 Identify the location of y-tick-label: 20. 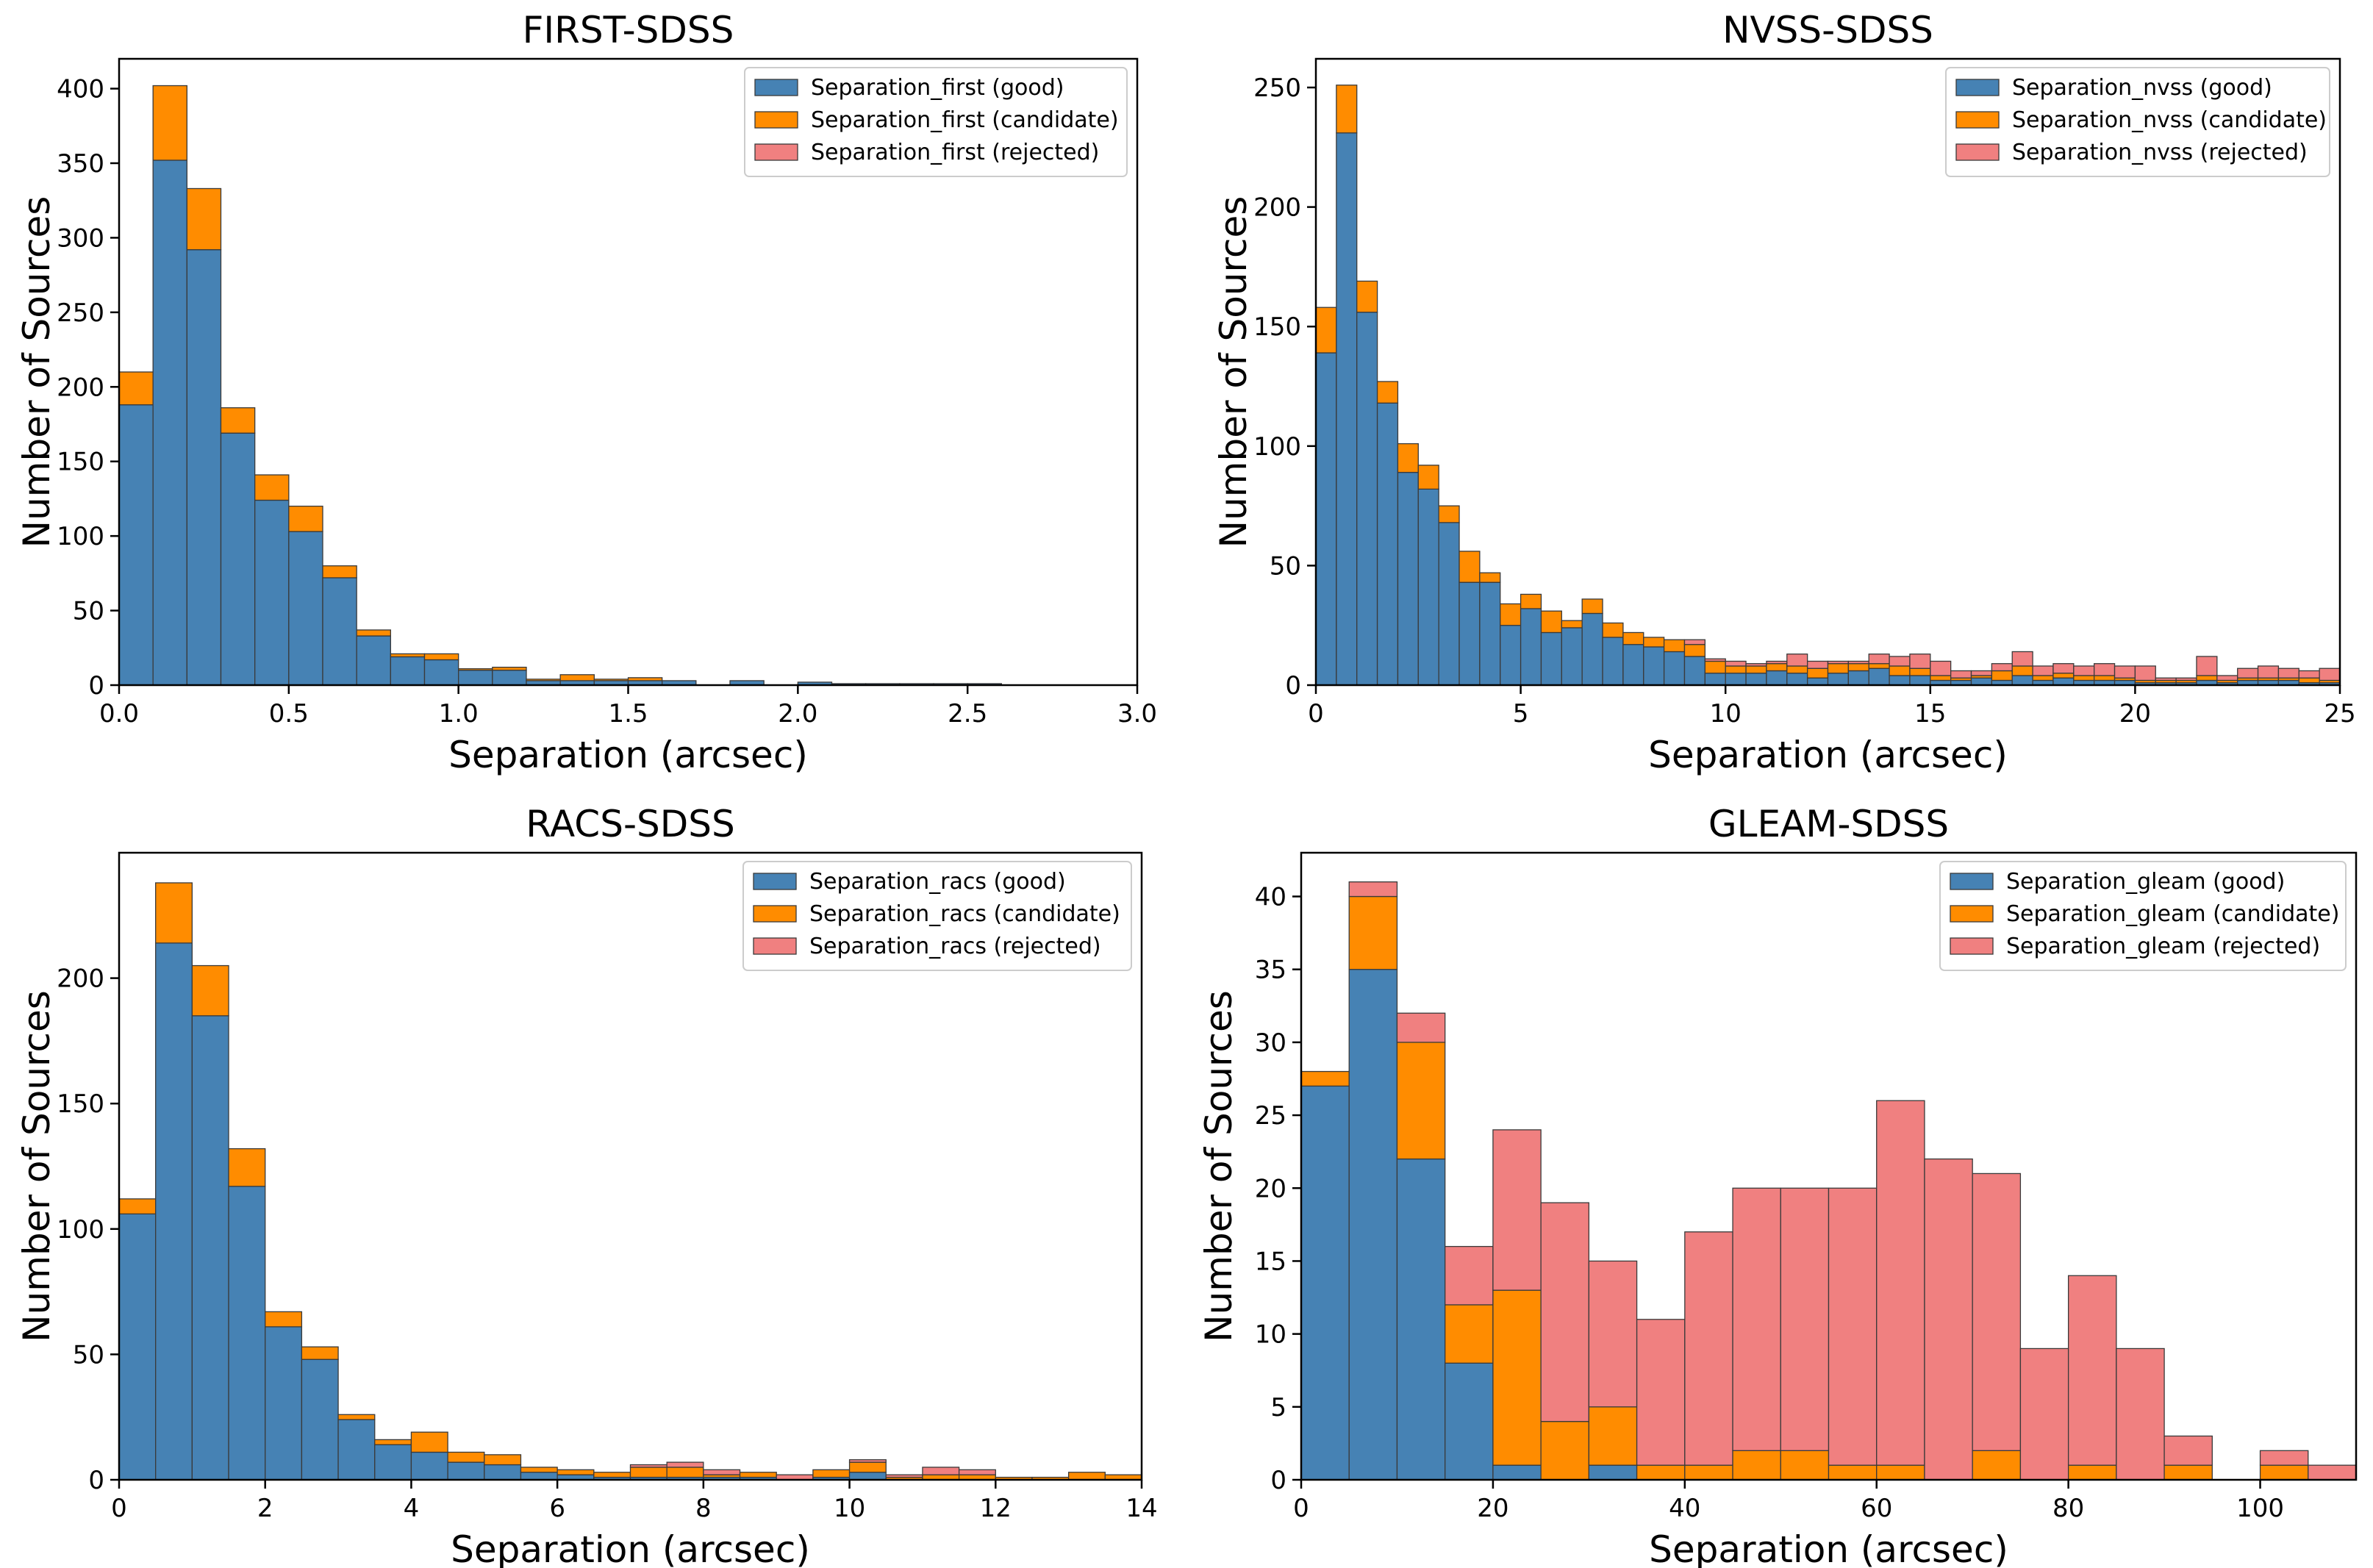
(1270, 1188).